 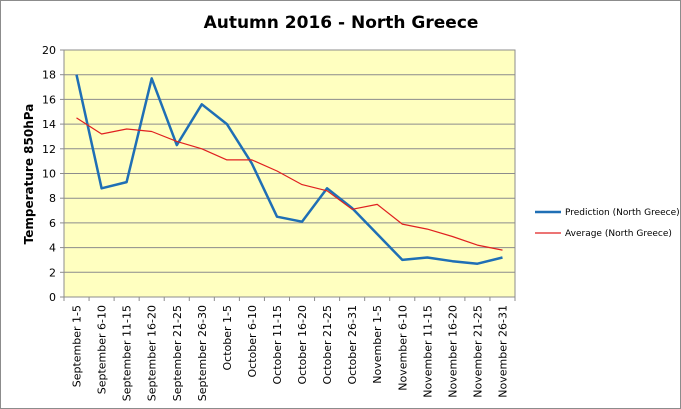 What do you see at coordinates (227, 337) in the screenshot?
I see `x-tick-label: October 1-5` at bounding box center [227, 337].